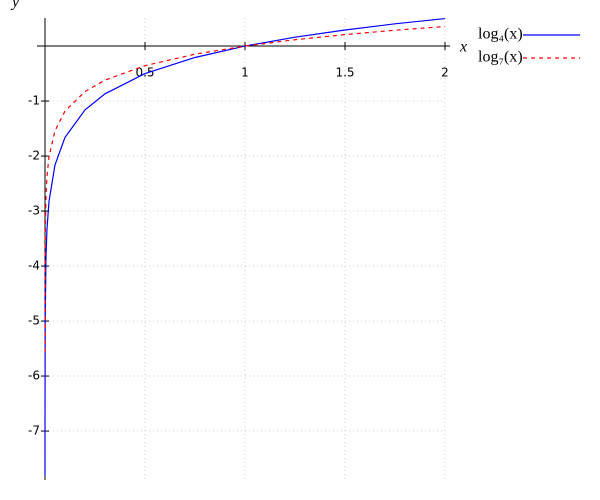 The width and height of the screenshot is (600, 500). Describe the element at coordinates (15, 5) in the screenshot. I see `y-axis-label: y` at that location.